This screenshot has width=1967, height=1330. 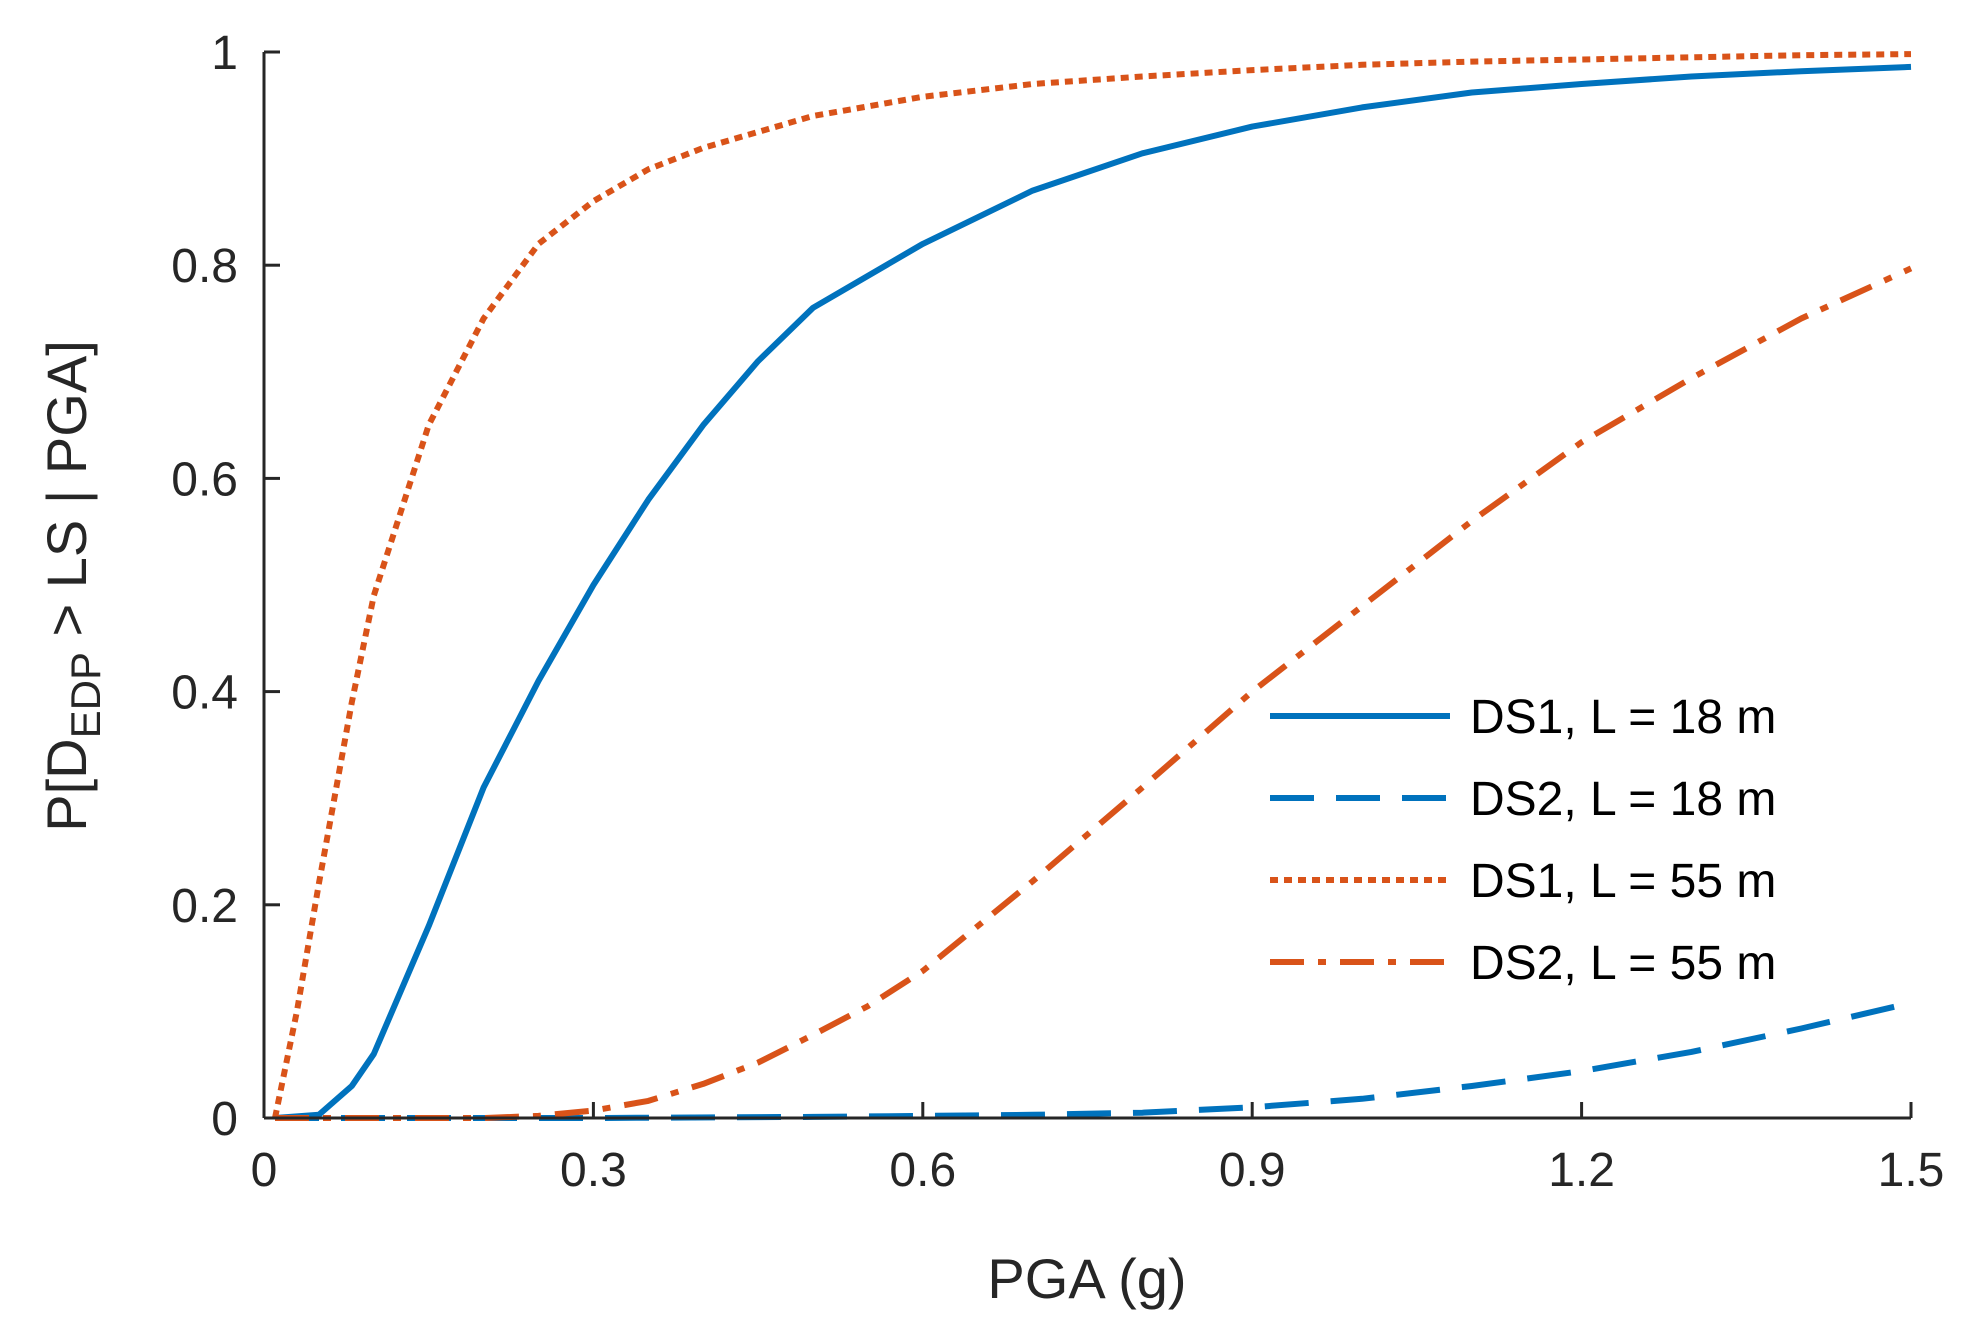 I want to click on x-tick-label: 1.5, so click(x=1911, y=1170).